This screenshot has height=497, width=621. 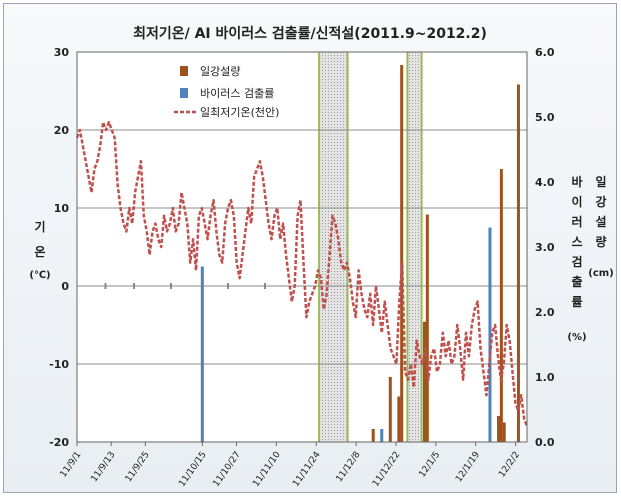 I want to click on left-tick-label: -10, so click(x=59, y=364).